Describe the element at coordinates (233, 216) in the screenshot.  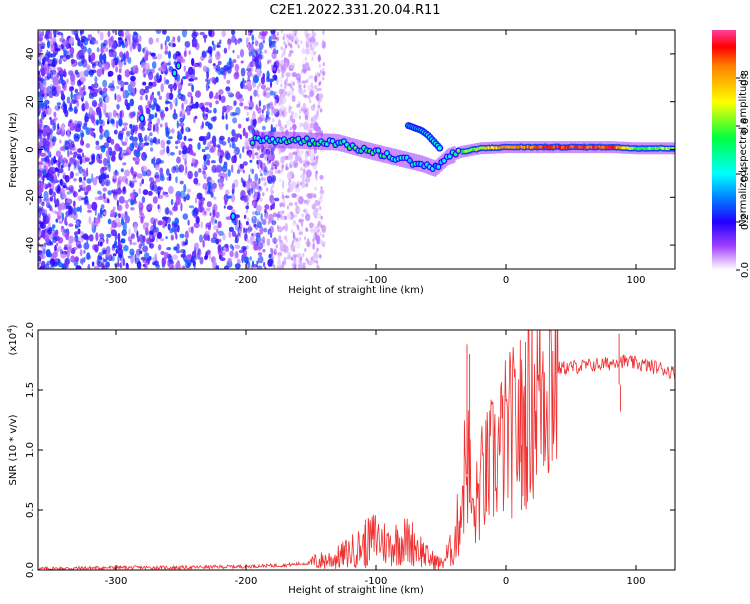
I see `spot-cell` at that location.